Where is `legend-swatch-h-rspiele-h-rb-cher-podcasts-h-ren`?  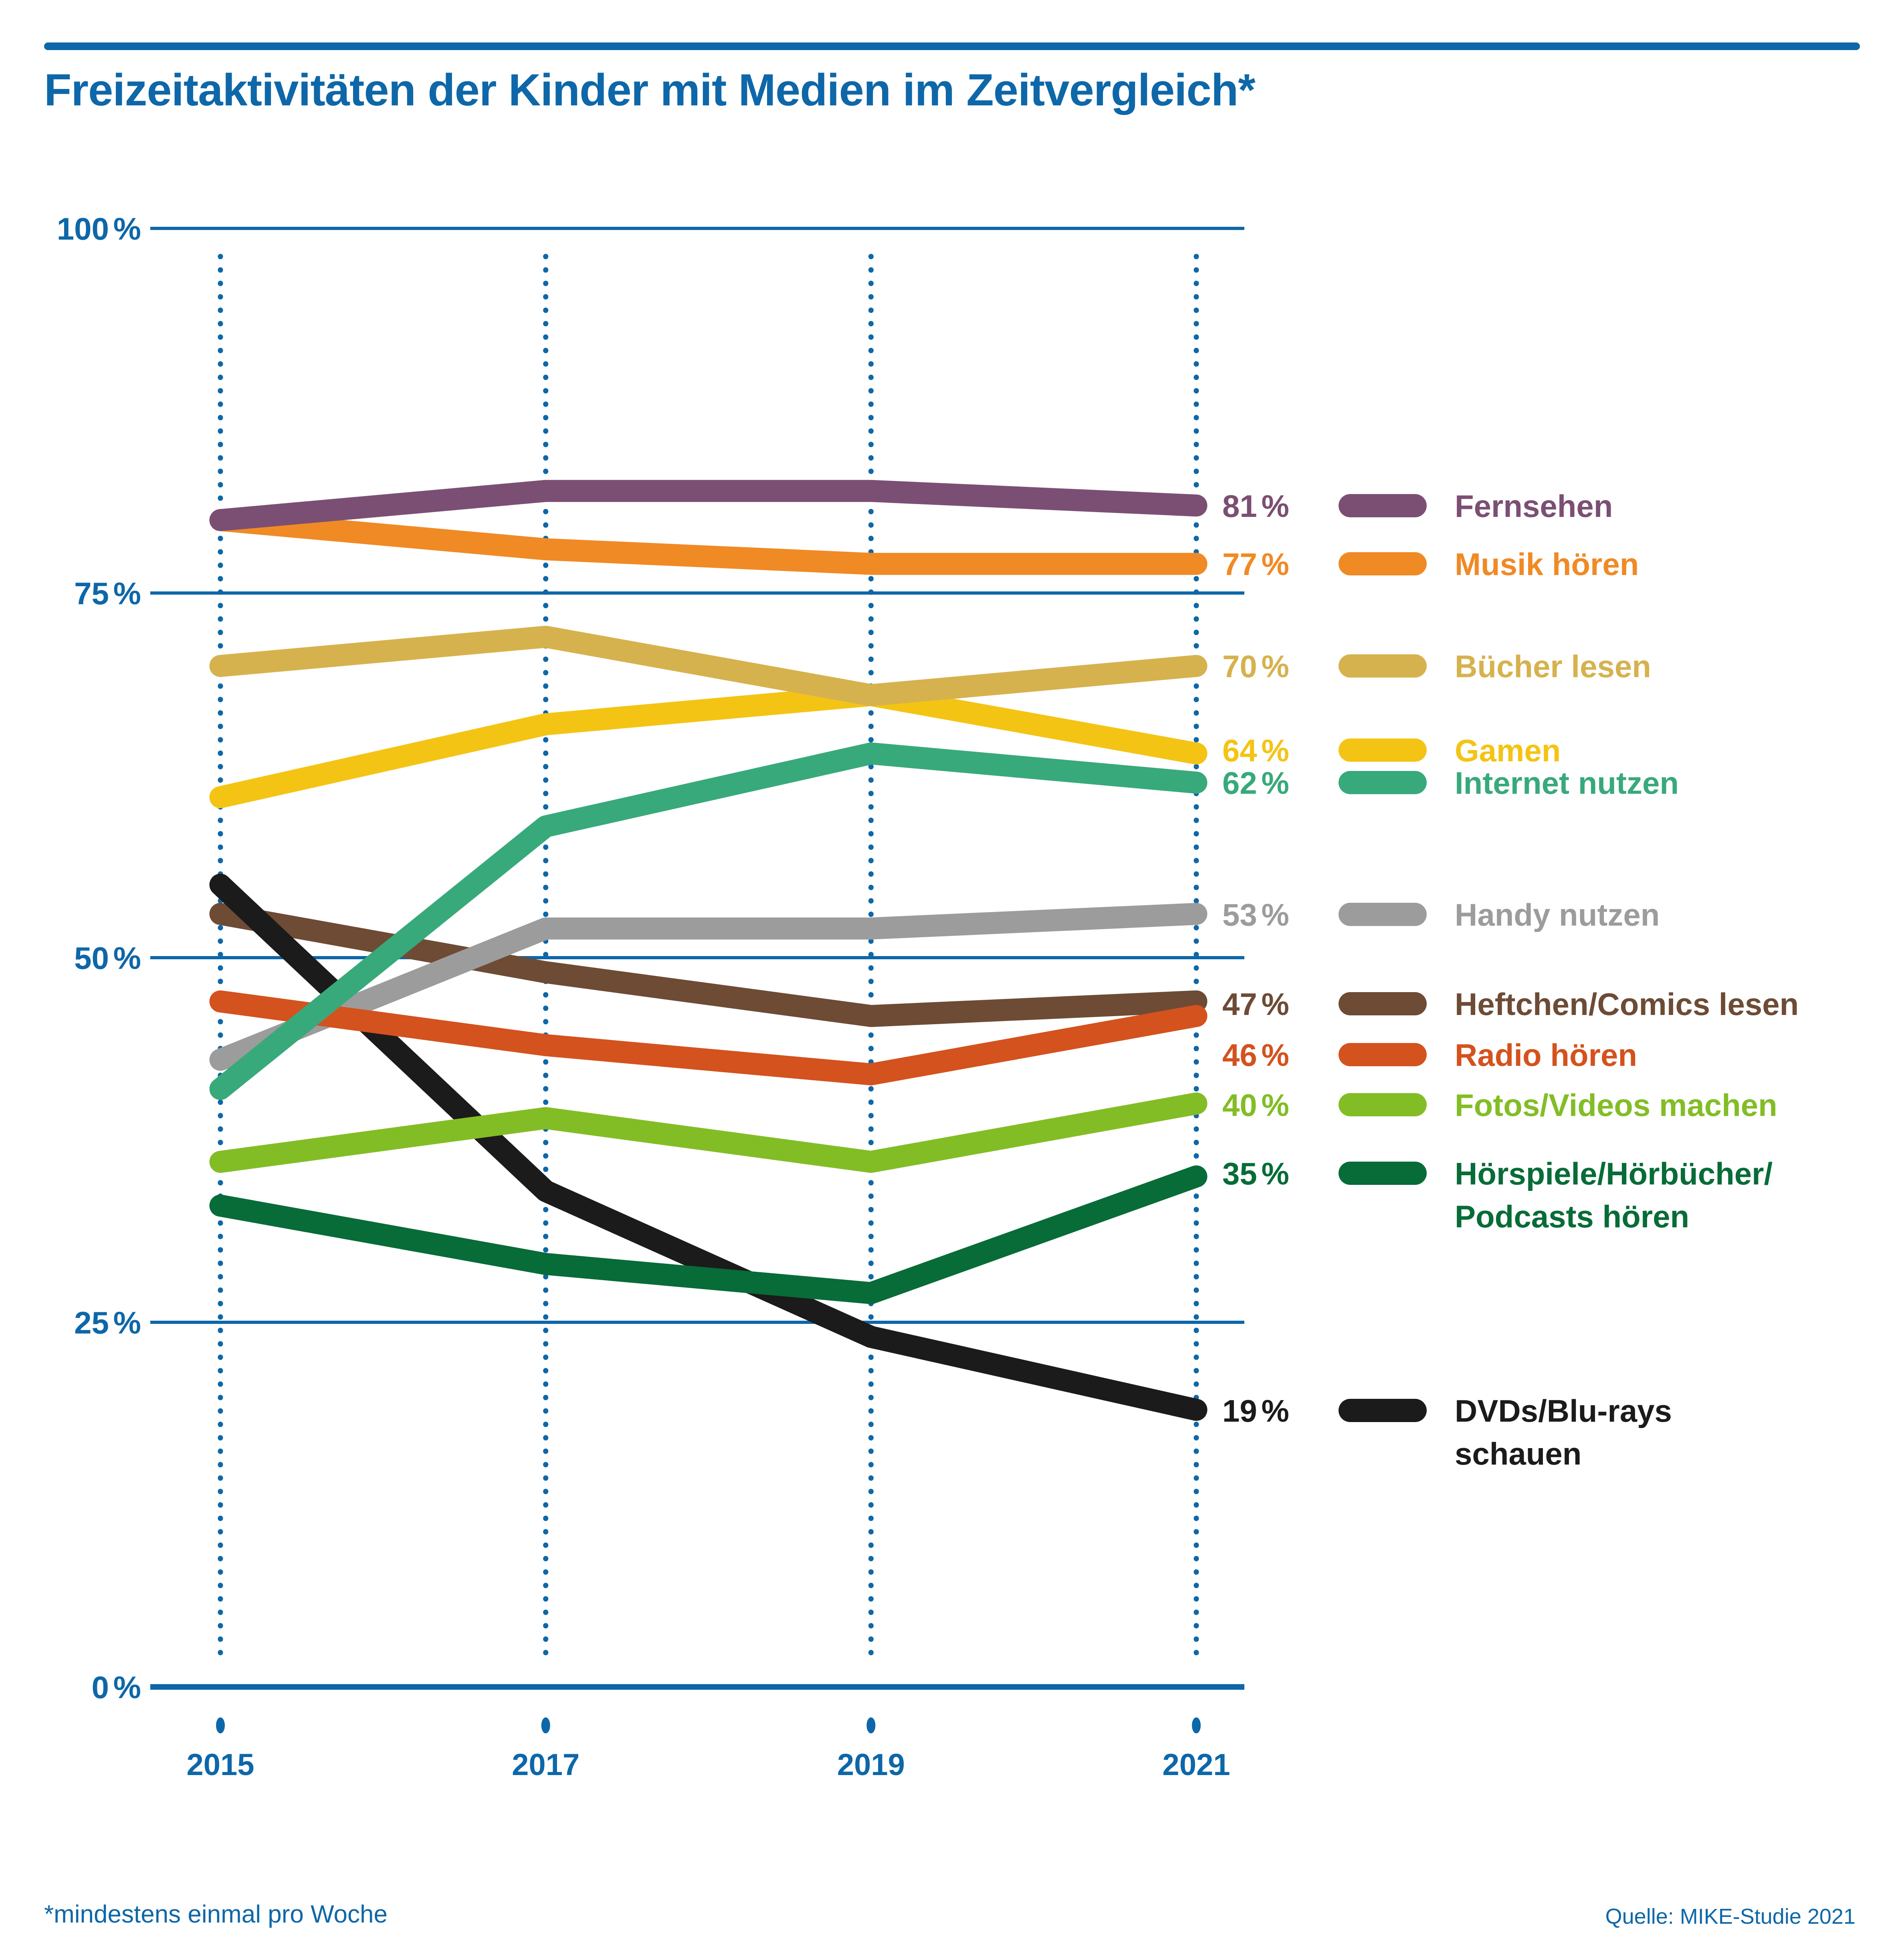
legend-swatch-h-rspiele-h-rb-cher-podcasts-h-ren is located at coordinates (1383, 1173).